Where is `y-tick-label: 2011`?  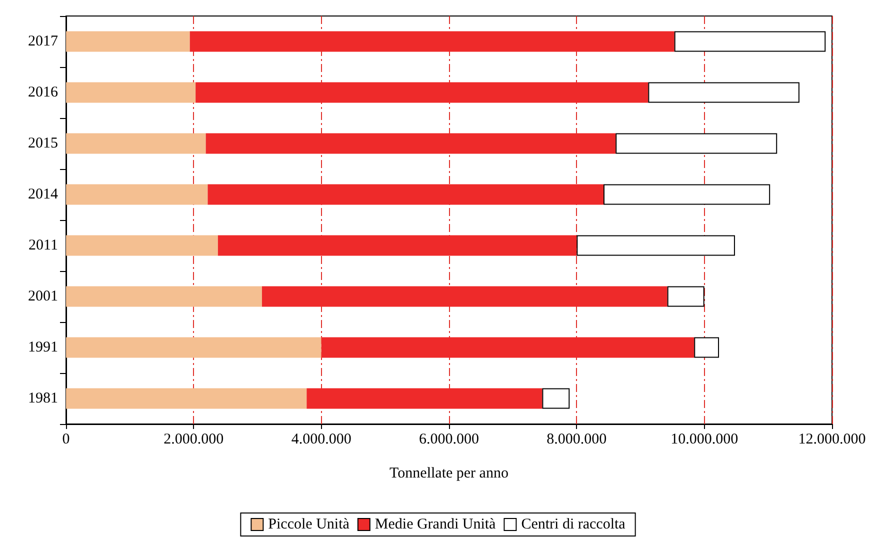 y-tick-label: 2011 is located at coordinates (43, 246).